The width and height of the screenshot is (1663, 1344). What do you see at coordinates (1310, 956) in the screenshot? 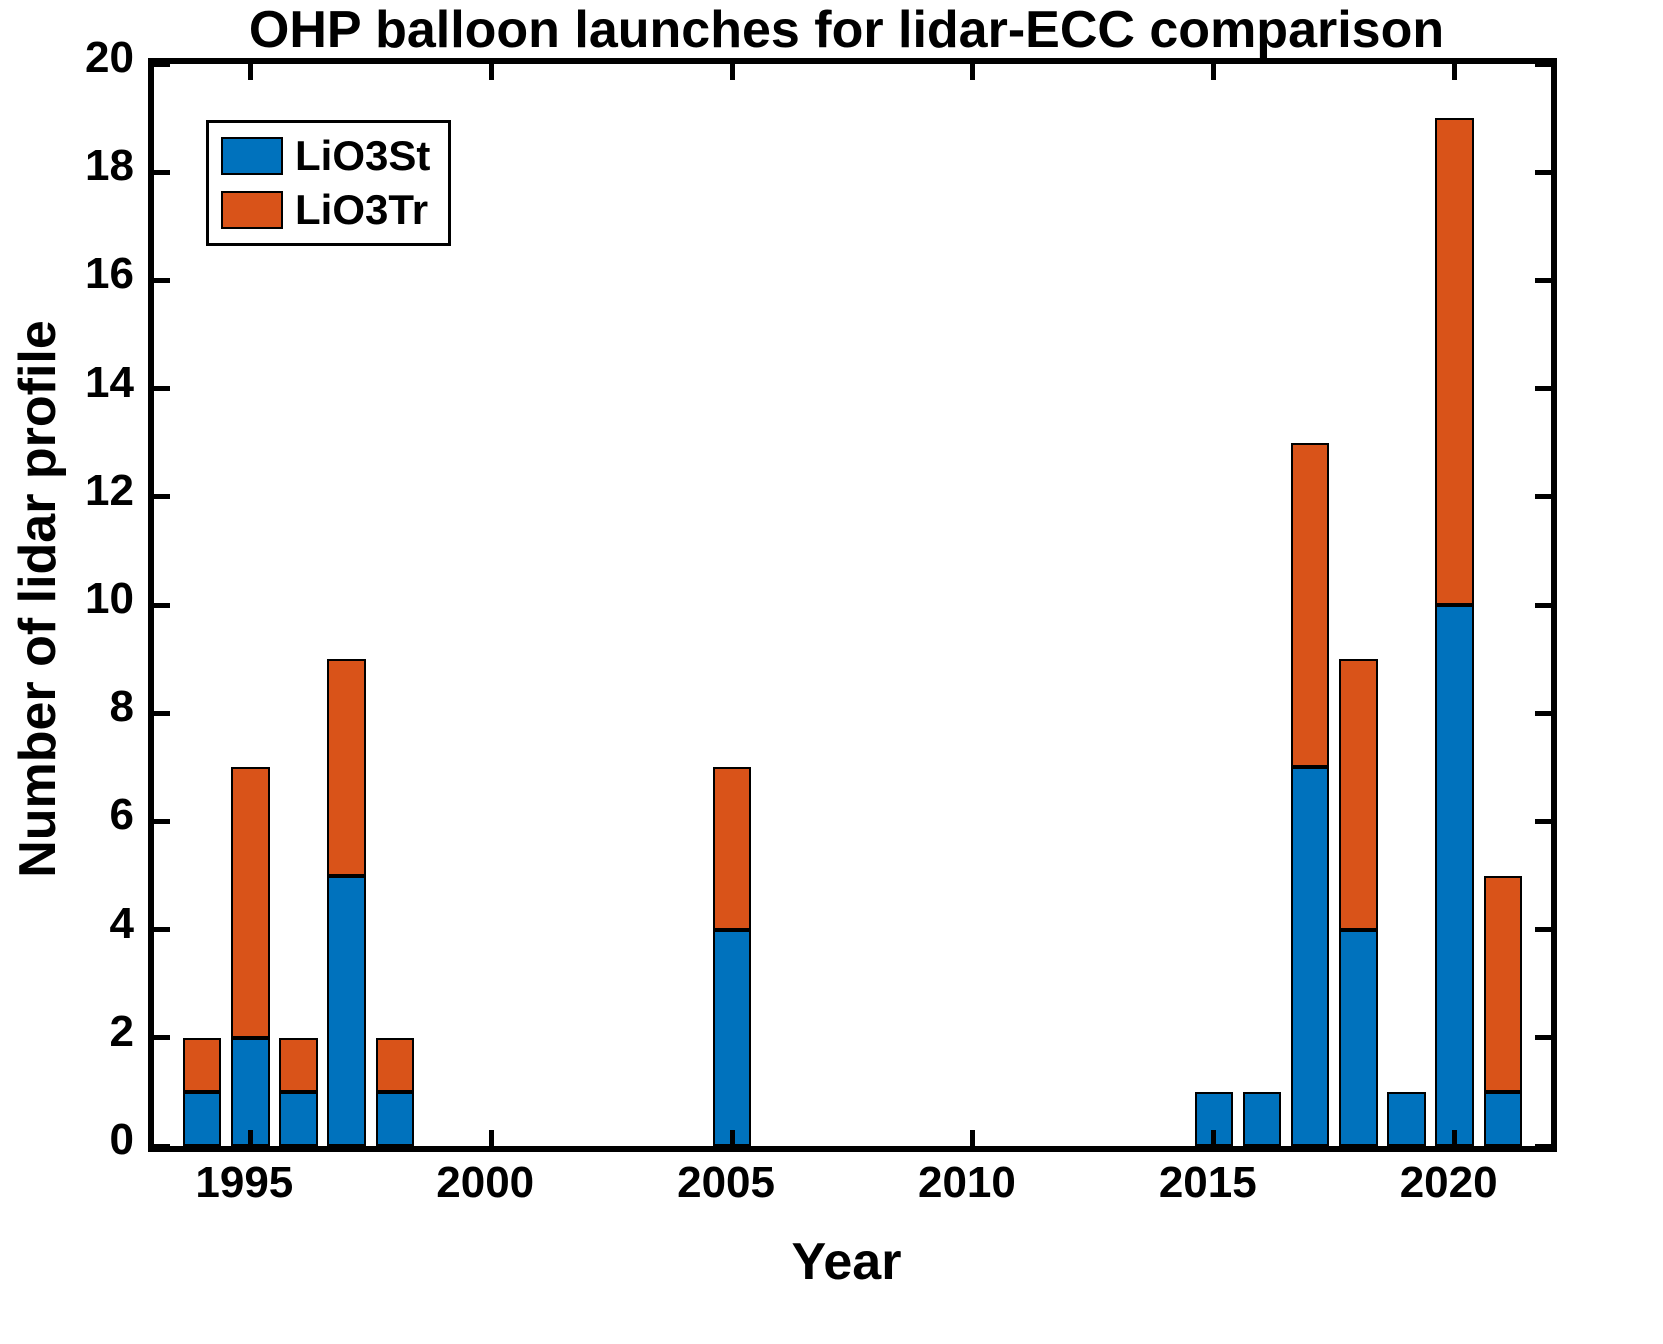
I see `bar-segment-lio3st-2017` at bounding box center [1310, 956].